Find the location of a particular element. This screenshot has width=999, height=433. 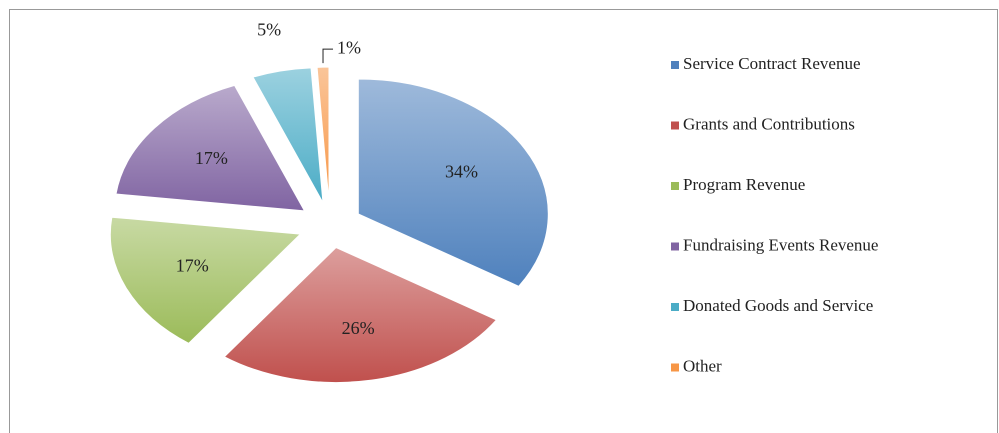

legend-label: Grants and Contributions is located at coordinates (769, 123).